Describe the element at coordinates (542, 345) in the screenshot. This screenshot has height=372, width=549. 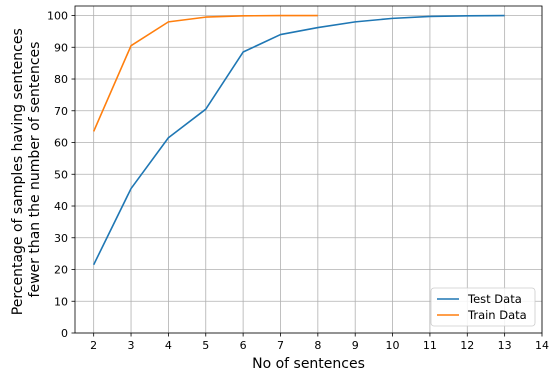
I see `x-tick-label: 14` at that location.